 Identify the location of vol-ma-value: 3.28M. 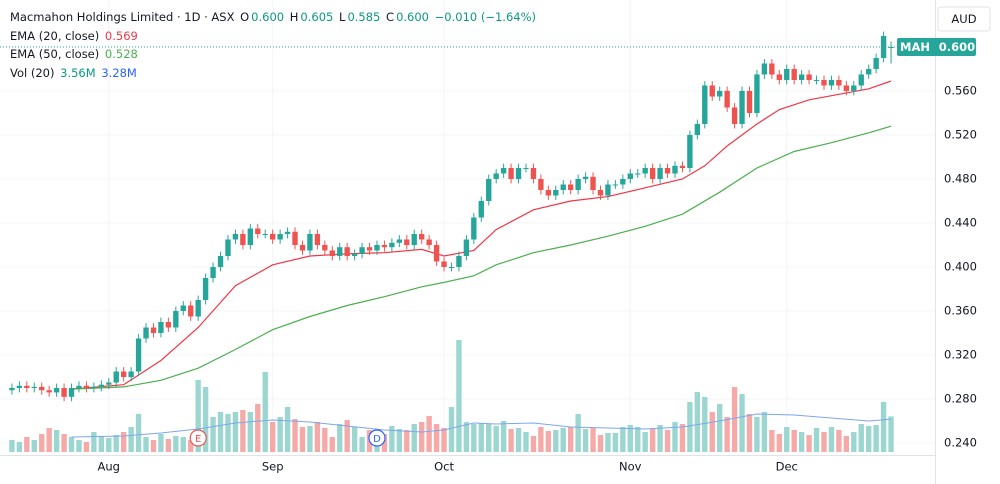
(119, 72).